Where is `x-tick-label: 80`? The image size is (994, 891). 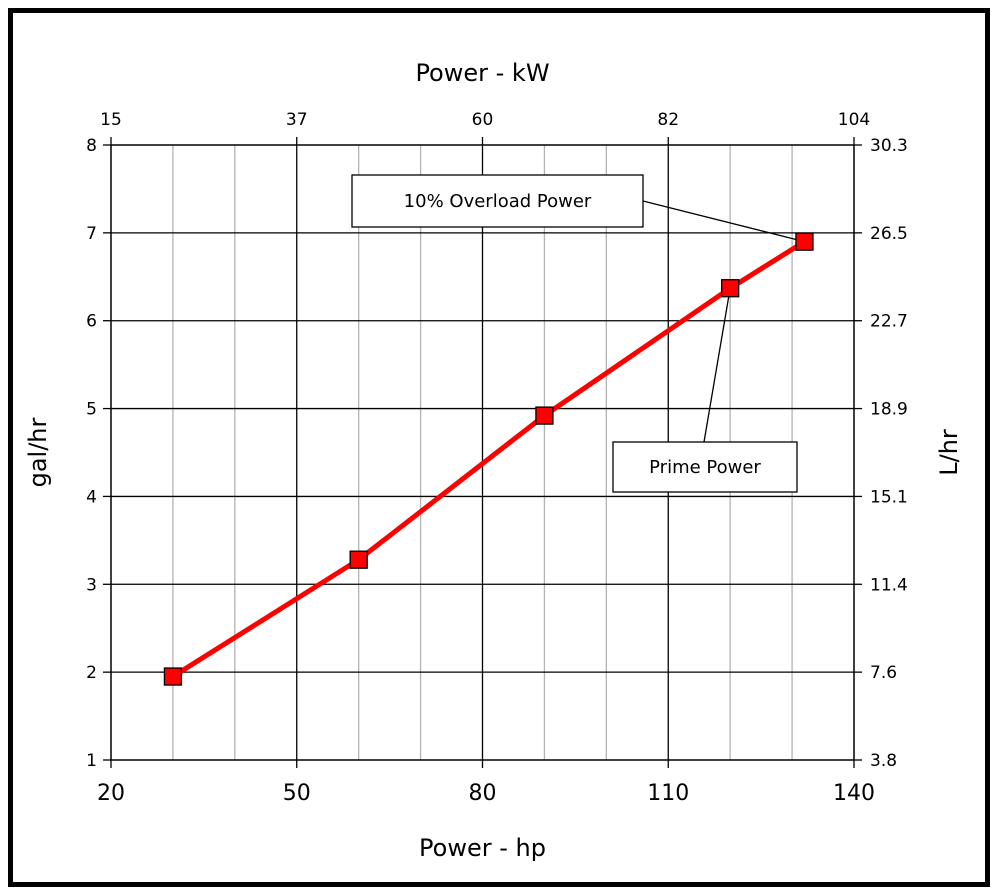 x-tick-label: 80 is located at coordinates (483, 793).